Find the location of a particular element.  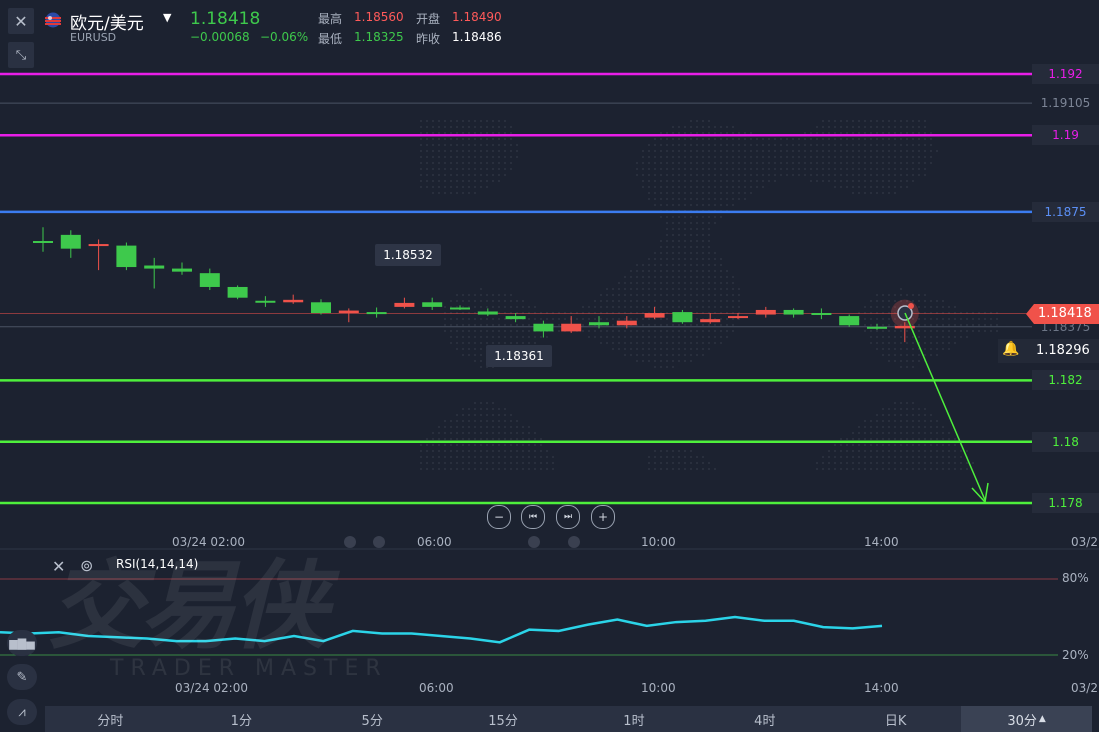

scroll-start-button: ⏮ is located at coordinates (533, 517).